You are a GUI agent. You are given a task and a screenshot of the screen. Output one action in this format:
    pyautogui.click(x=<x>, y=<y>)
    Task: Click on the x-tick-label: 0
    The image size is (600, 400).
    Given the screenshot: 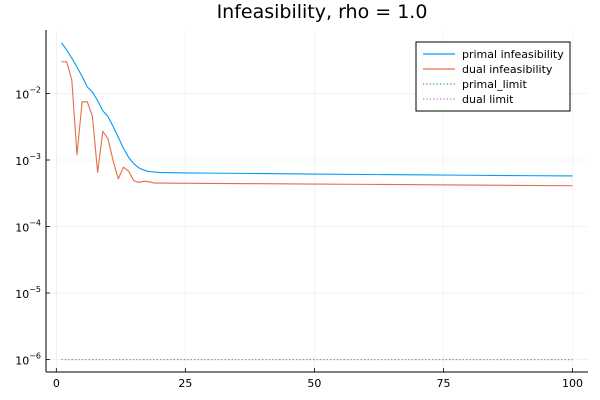 What is the action you would take?
    pyautogui.click(x=56, y=383)
    